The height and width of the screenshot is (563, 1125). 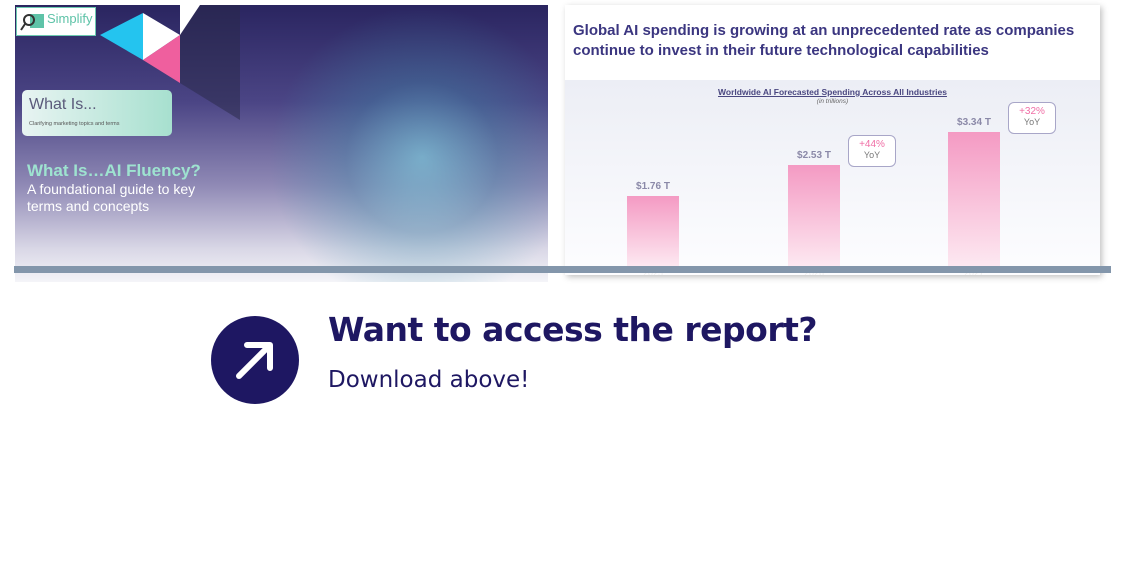 What do you see at coordinates (74, 124) in the screenshot?
I see `badge-subtitle: Clarifying marketing topics and terms` at bounding box center [74, 124].